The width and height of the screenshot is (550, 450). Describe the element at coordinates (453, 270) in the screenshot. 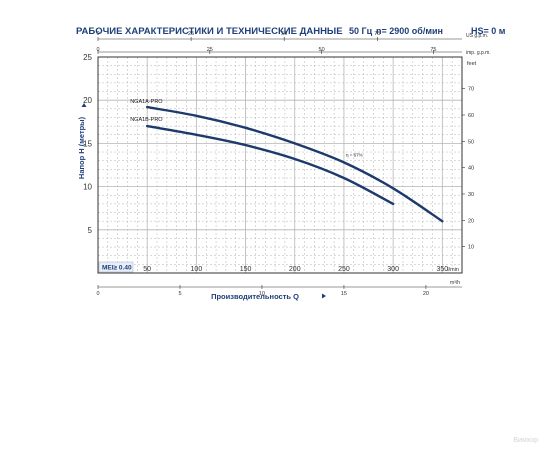

I see `x-unit-label: l/min` at that location.